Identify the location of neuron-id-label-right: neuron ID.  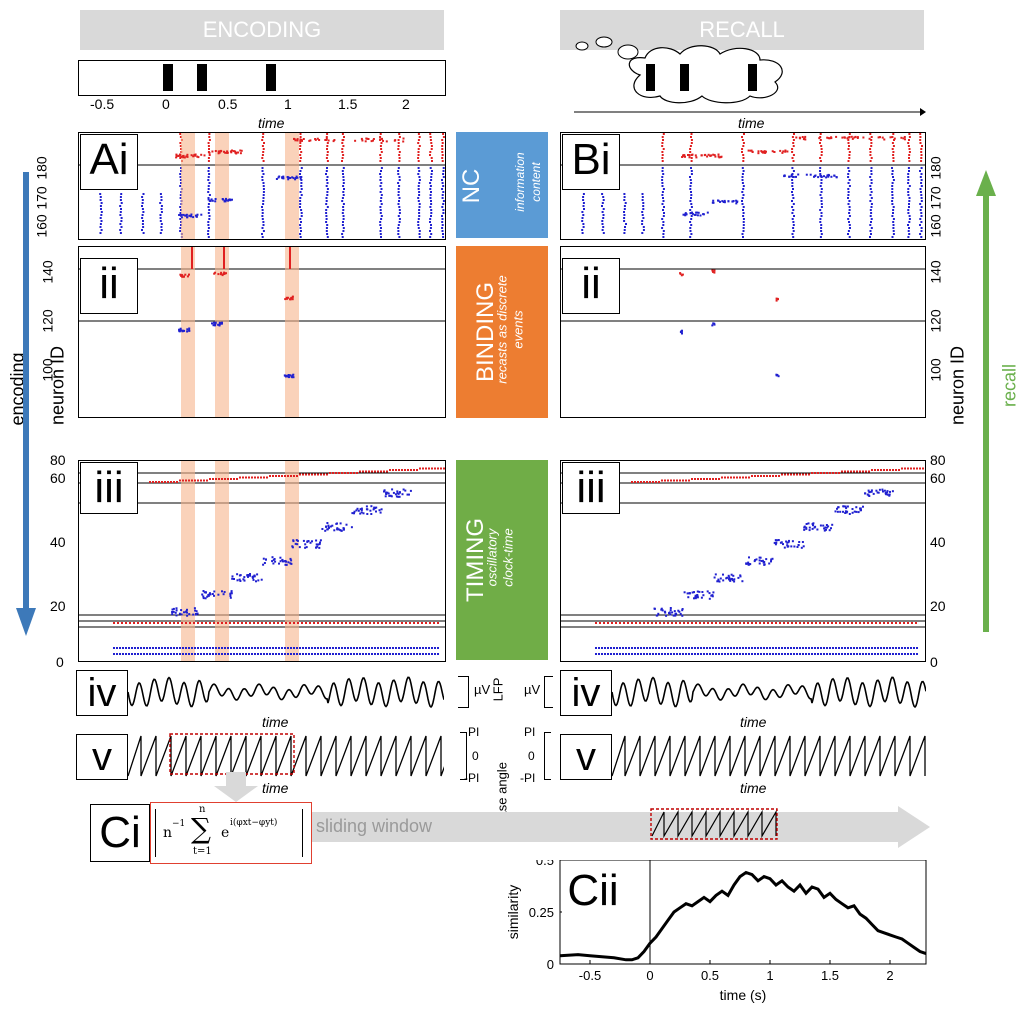
(957, 385).